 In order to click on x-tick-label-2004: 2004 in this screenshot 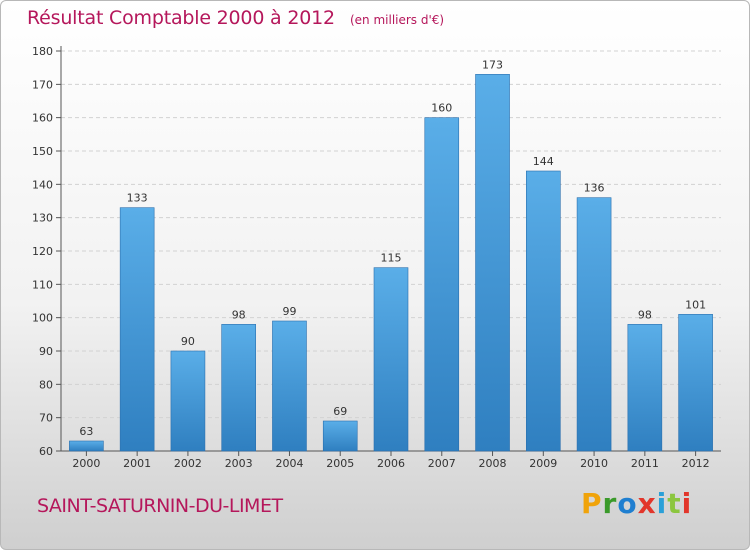, I will do `click(289, 463)`.